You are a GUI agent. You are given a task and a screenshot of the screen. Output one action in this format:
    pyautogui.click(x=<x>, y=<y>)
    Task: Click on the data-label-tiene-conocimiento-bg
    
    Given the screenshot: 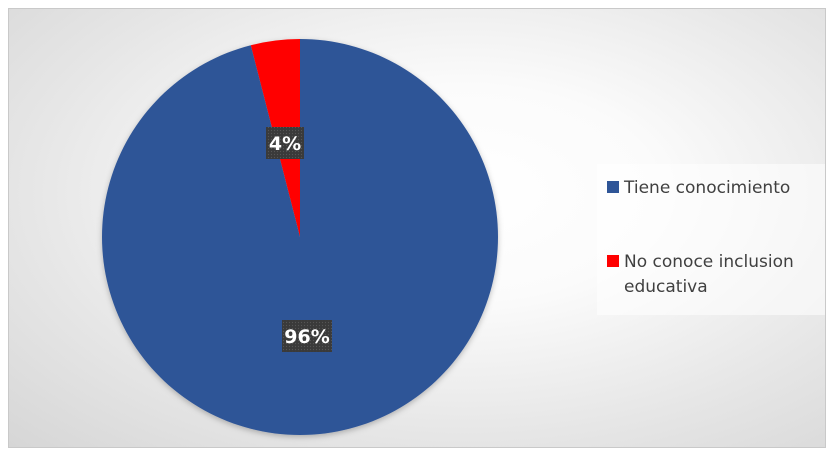 What is the action you would take?
    pyautogui.click(x=307, y=336)
    